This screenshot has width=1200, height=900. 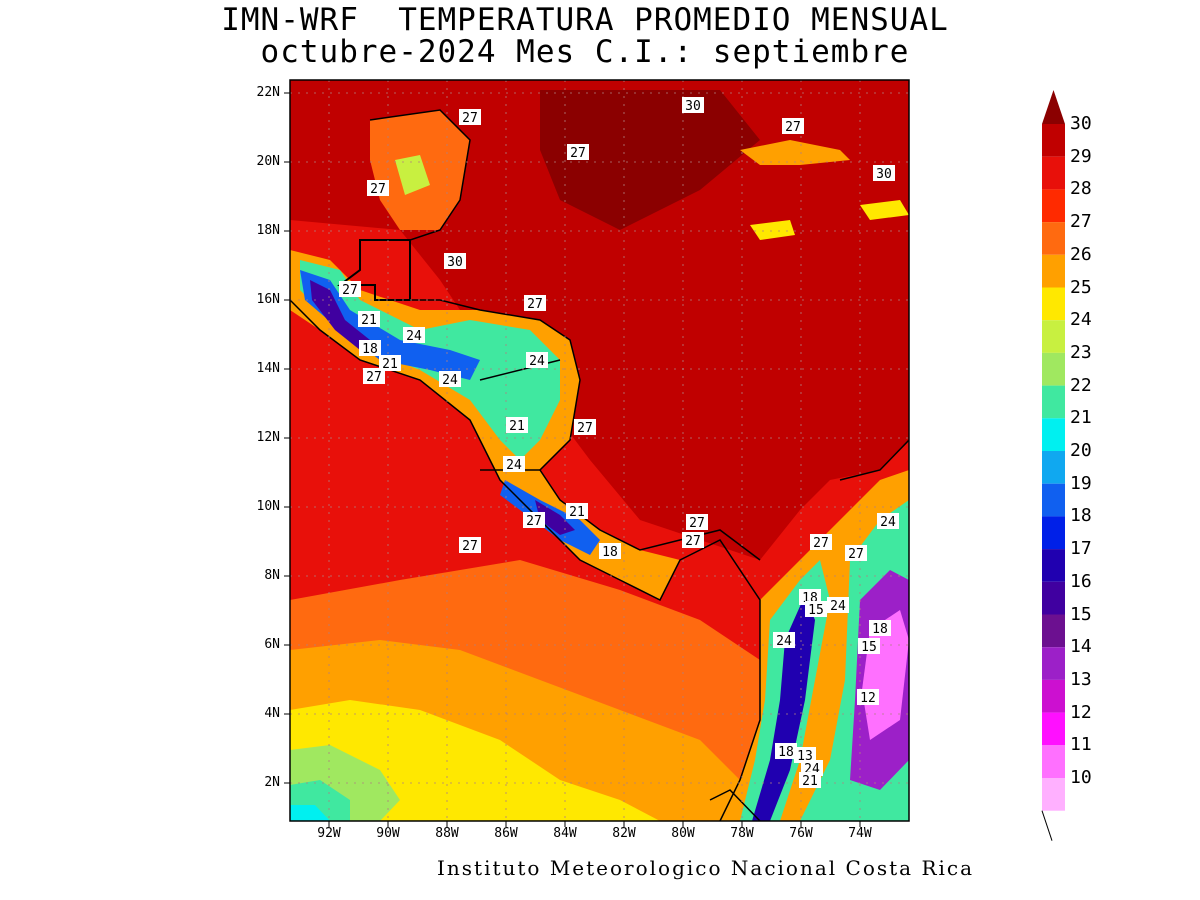 I want to click on colorbar-label: 12, so click(x=1081, y=712).